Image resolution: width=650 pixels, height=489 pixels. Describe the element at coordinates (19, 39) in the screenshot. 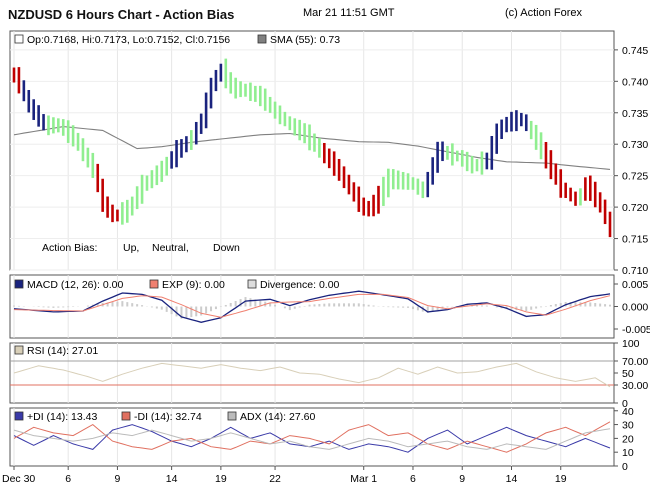

I see `ohlc-swatch` at that location.